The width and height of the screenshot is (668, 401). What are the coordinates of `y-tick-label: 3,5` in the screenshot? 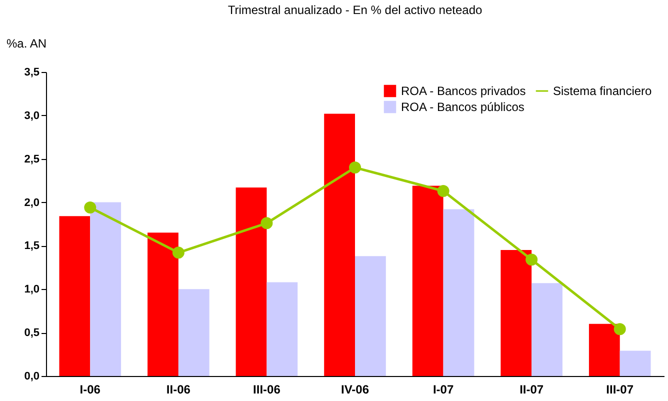 It's located at (32, 72).